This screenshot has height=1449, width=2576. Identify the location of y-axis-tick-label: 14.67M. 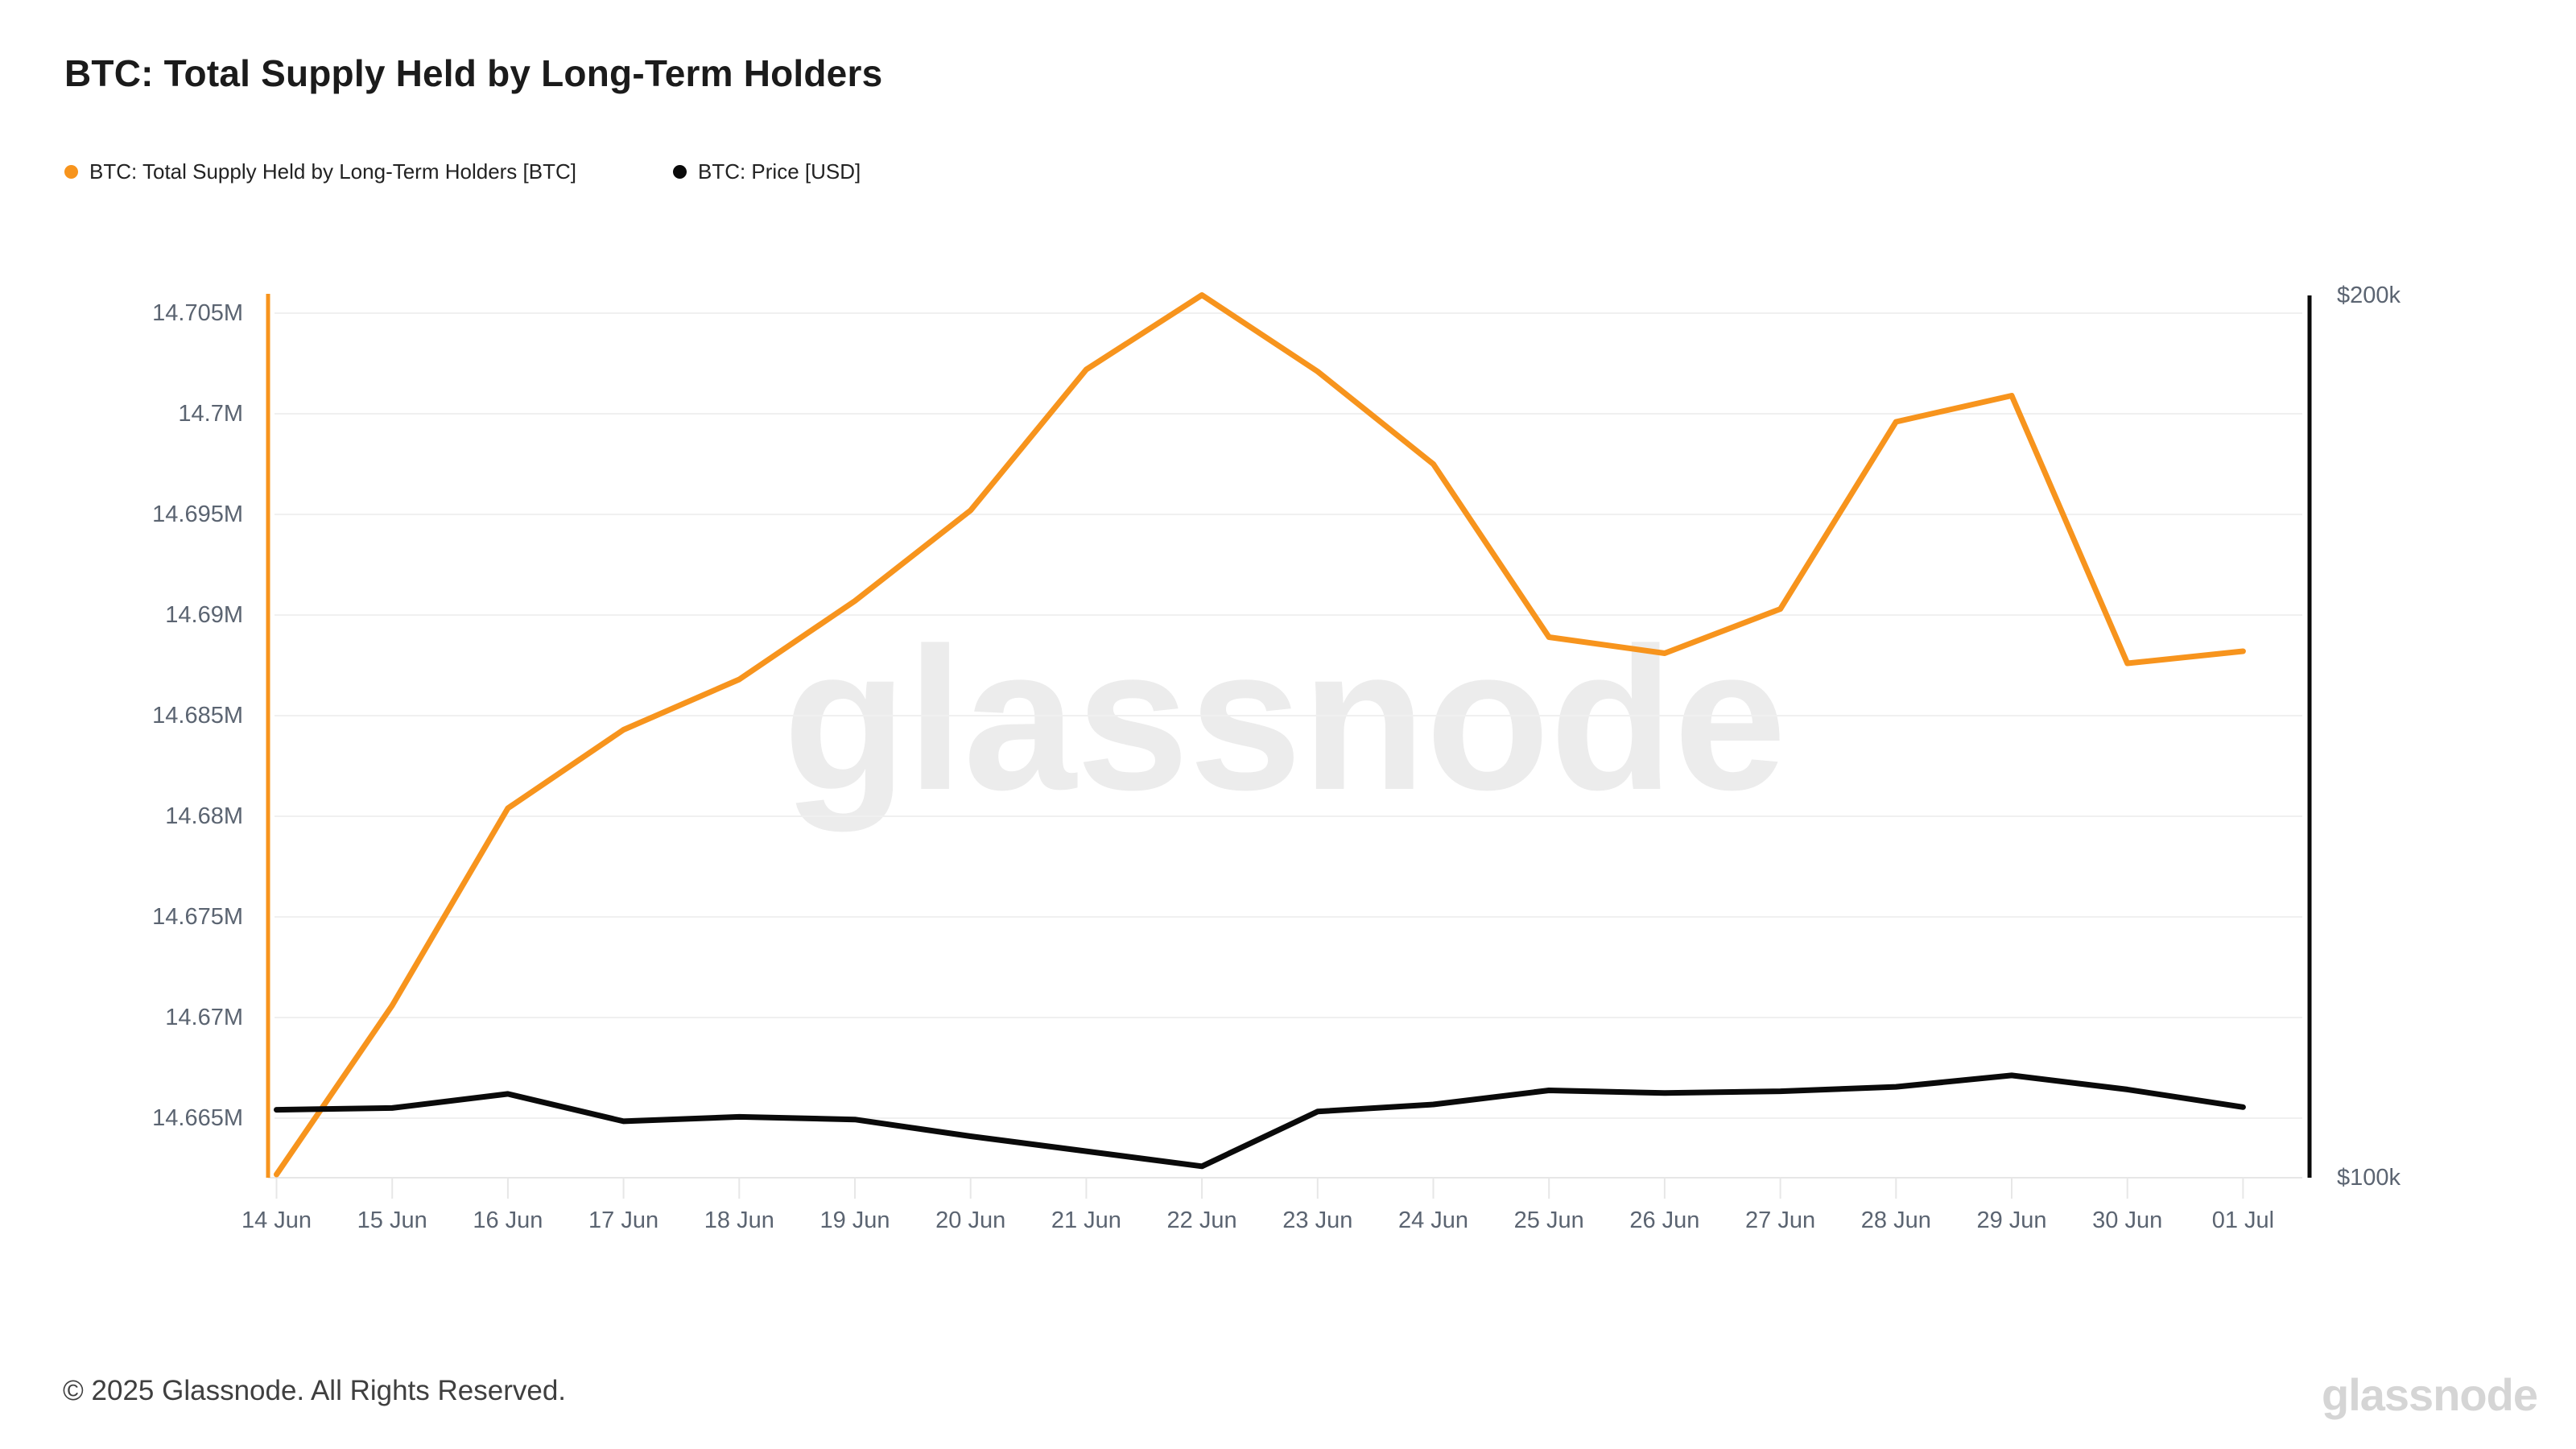
(204, 1017).